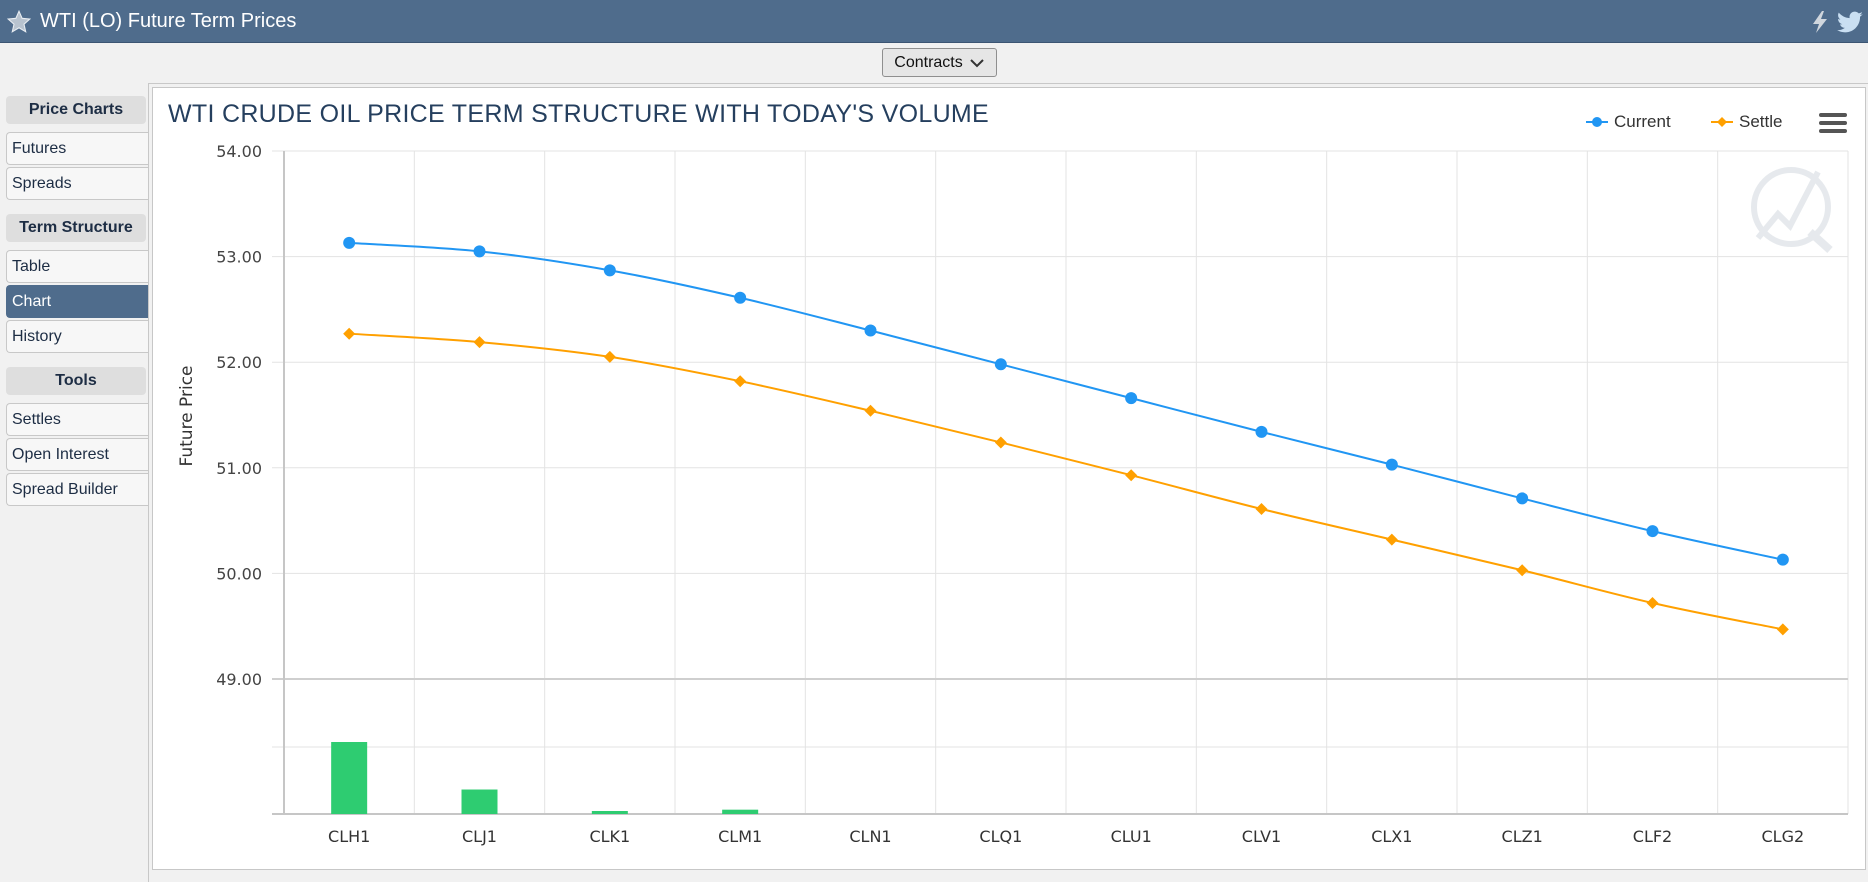 The width and height of the screenshot is (1868, 882). What do you see at coordinates (977, 62) in the screenshot?
I see `chevron-down-icon` at bounding box center [977, 62].